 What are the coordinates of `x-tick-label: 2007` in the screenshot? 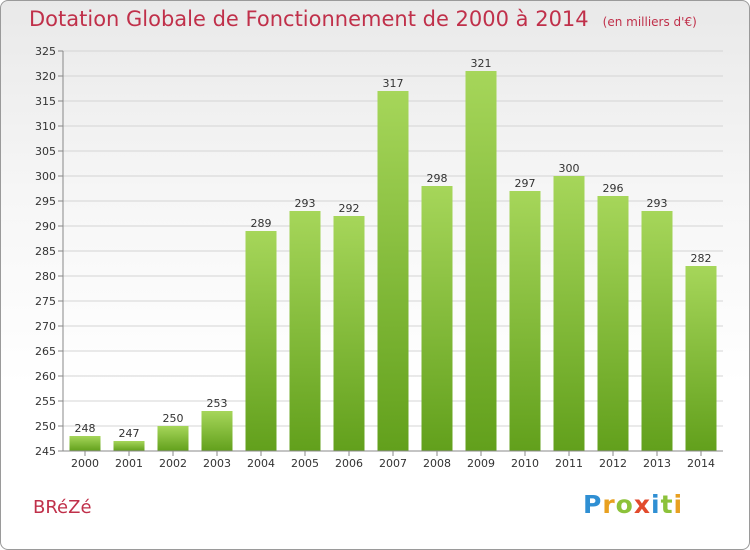 It's located at (393, 463).